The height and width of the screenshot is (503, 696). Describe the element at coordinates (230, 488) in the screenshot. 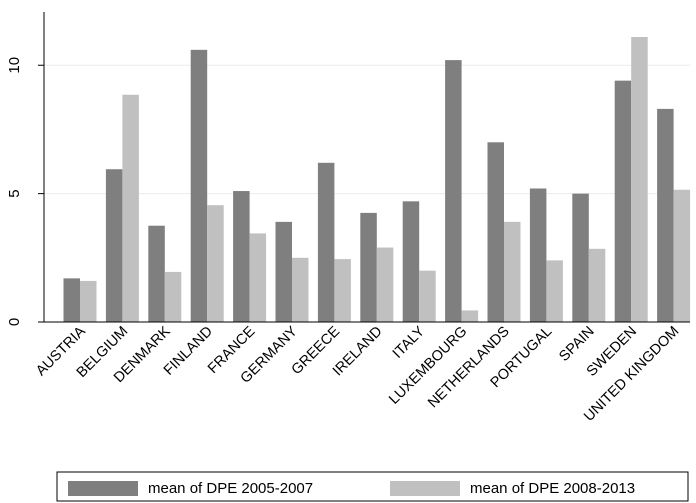

I see `legend-label-dpe-2005-2007: mean of DPE 2005-2007` at that location.